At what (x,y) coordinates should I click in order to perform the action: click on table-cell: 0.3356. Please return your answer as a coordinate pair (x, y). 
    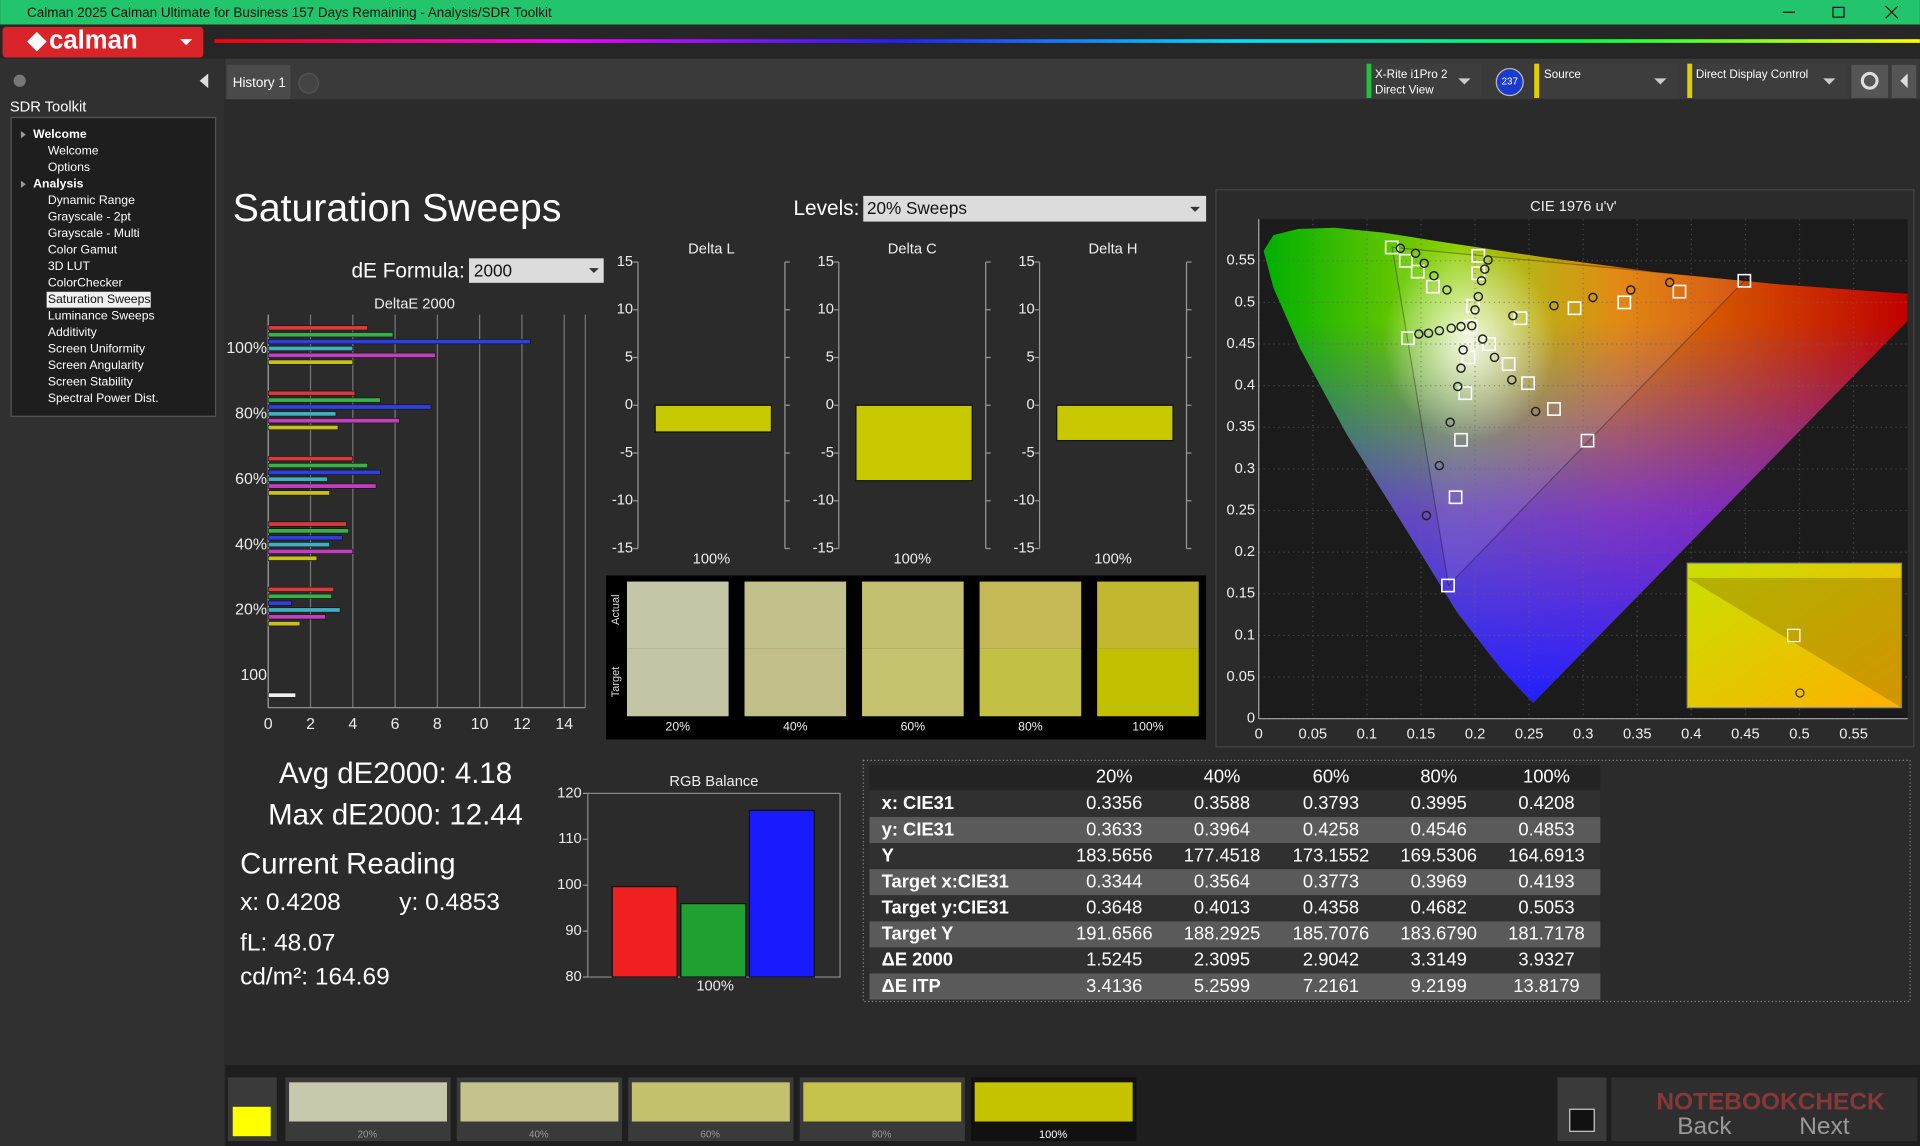
    Looking at the image, I should click on (1114, 802).